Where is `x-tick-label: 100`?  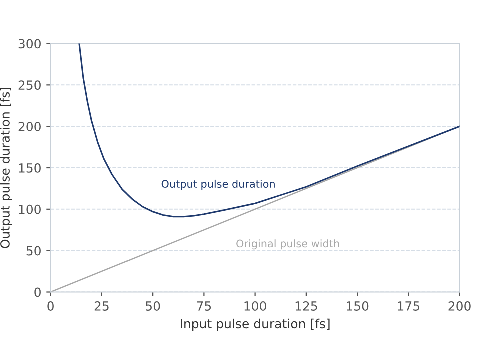 x-tick-label: 100 is located at coordinates (255, 306).